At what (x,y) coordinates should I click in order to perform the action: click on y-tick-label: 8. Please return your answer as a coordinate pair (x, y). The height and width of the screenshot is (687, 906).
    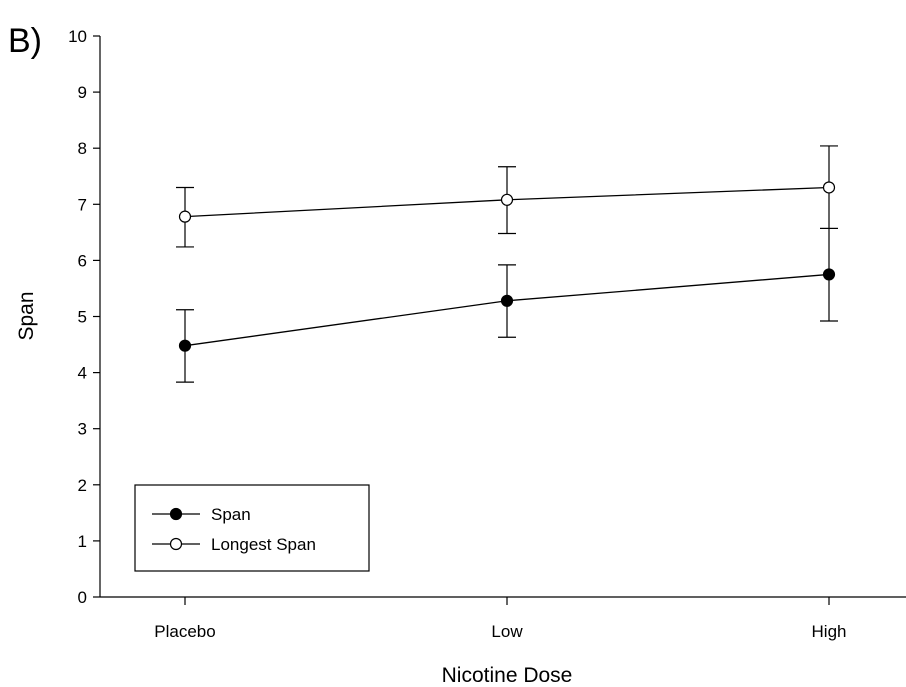
    Looking at the image, I should click on (82, 148).